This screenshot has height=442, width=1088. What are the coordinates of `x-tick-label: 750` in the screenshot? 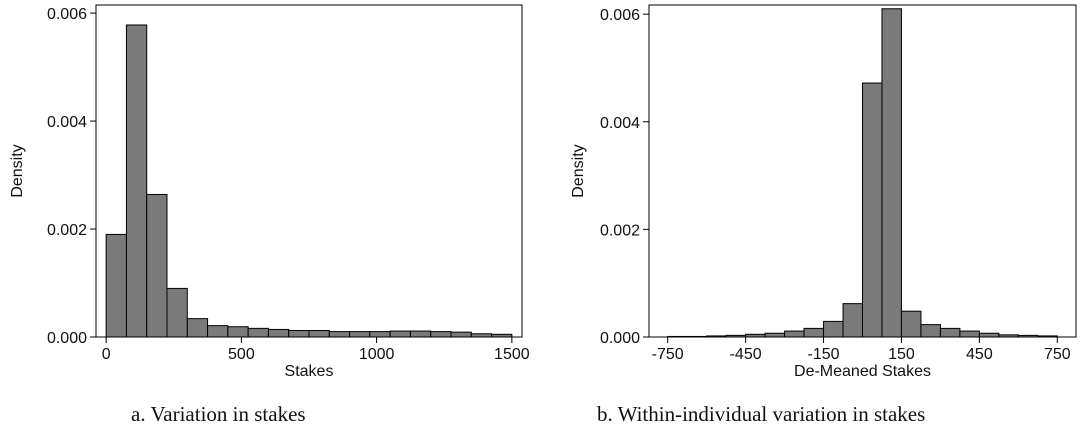 It's located at (1057, 354).